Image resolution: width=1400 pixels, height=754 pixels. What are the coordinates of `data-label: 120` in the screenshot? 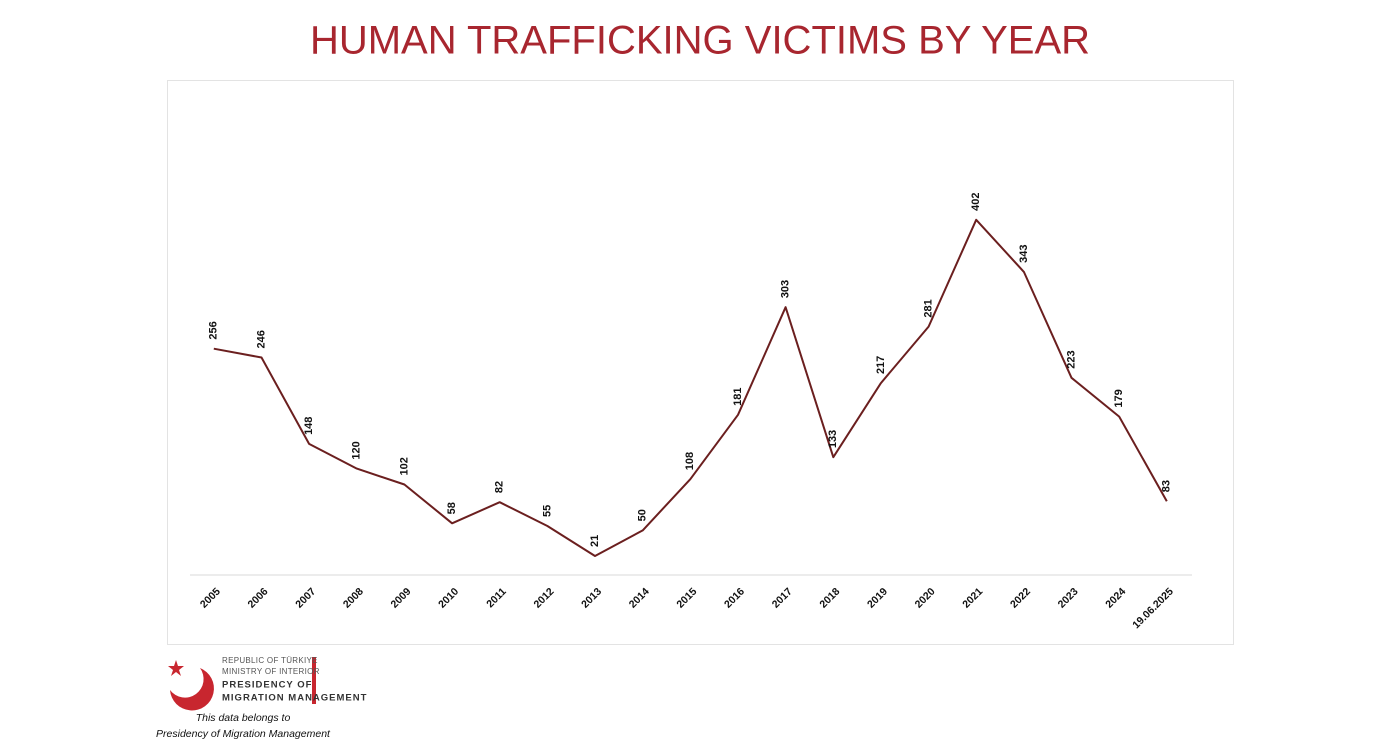 It's located at (357, 450).